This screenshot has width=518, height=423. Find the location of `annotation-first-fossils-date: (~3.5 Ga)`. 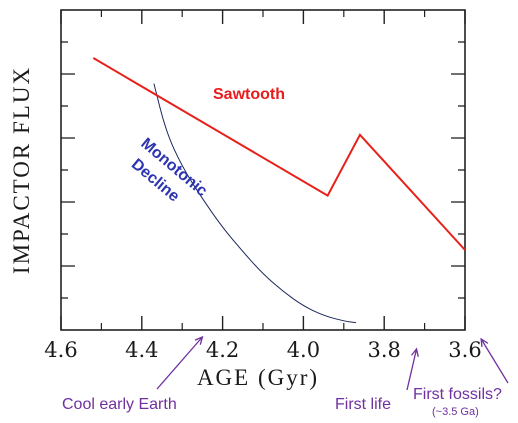

annotation-first-fossils-date: (~3.5 Ga) is located at coordinates (455, 412).